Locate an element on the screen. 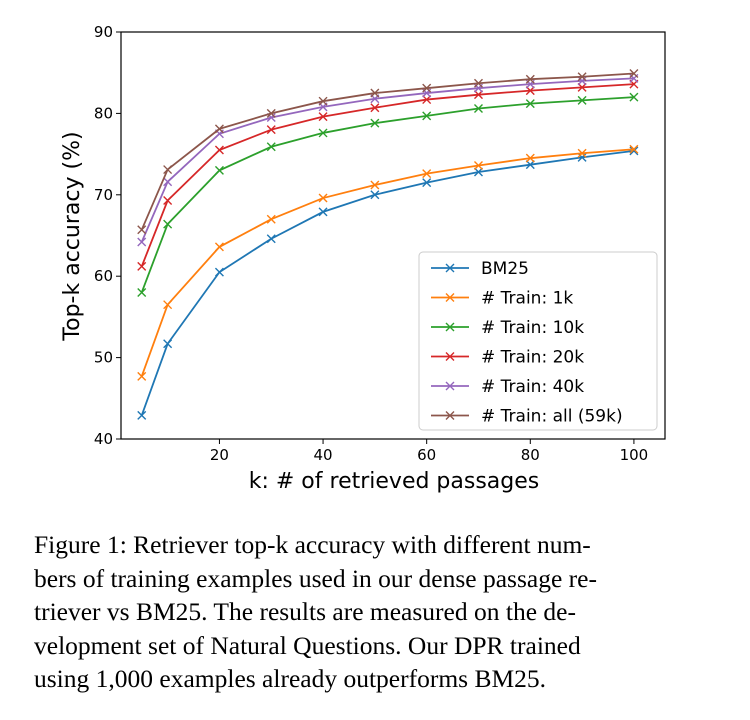 The height and width of the screenshot is (720, 750). y-tick-label: 80 is located at coordinates (103, 113).